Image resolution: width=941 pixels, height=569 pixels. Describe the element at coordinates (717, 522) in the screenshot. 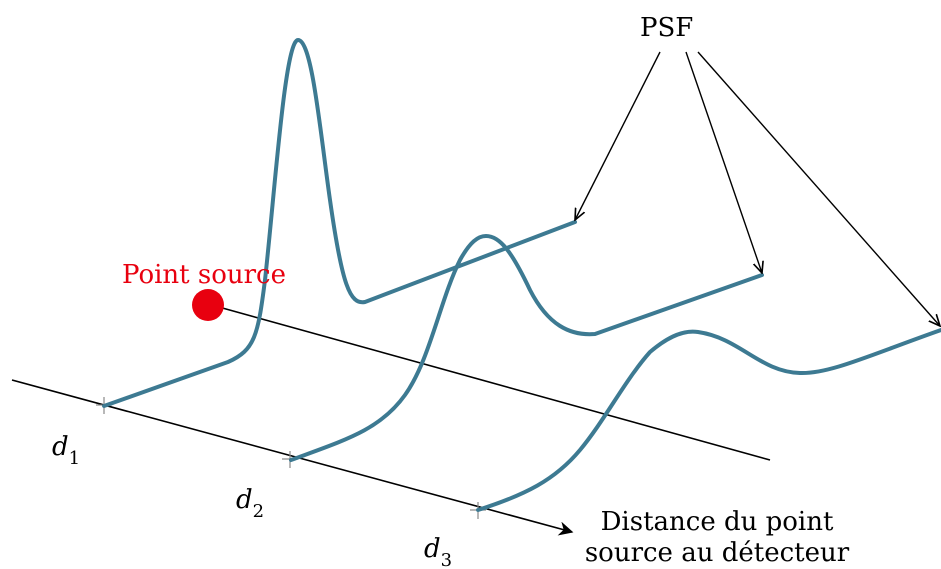

I see `axis-caption-line1: Distance du point` at that location.